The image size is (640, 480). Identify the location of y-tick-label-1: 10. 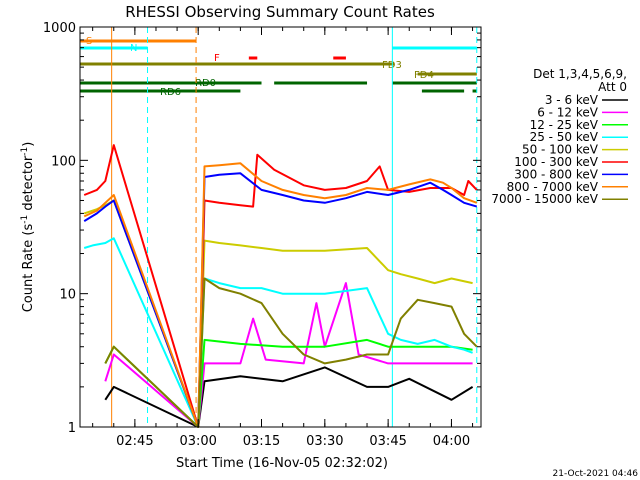
(67, 295).